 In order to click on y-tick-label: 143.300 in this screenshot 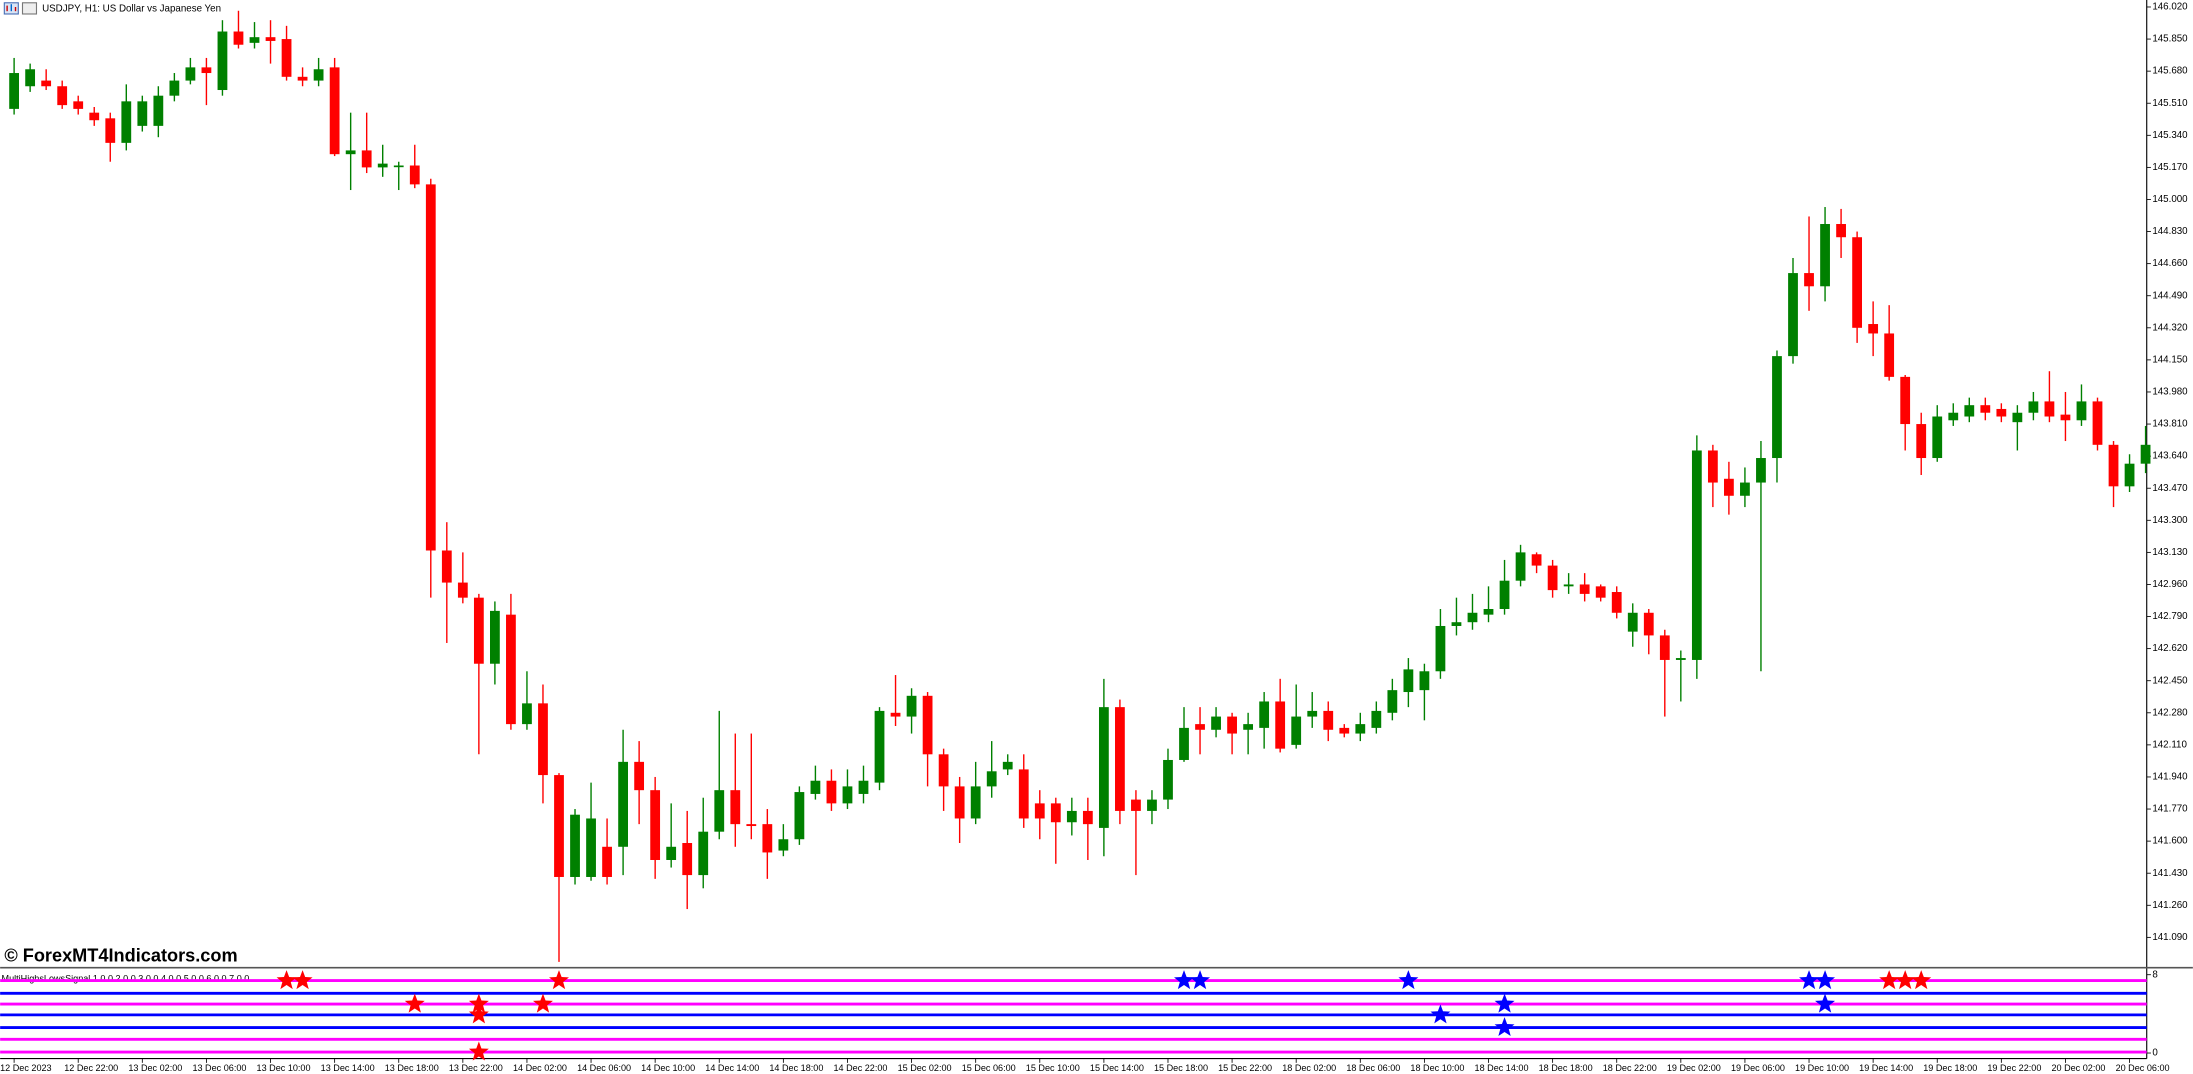, I will do `click(2170, 520)`.